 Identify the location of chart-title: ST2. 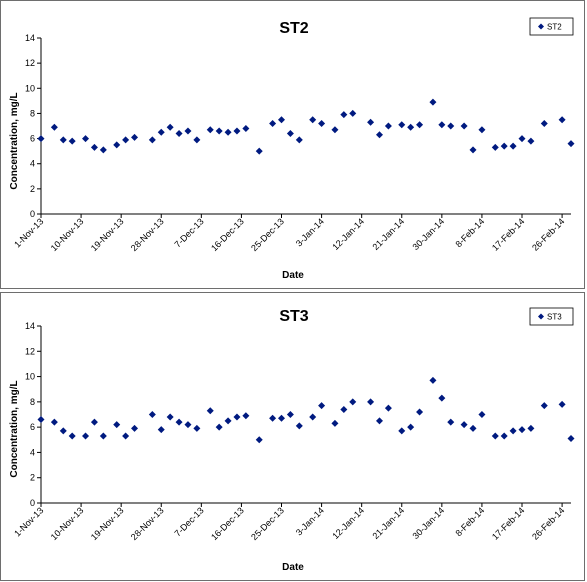
(293, 28).